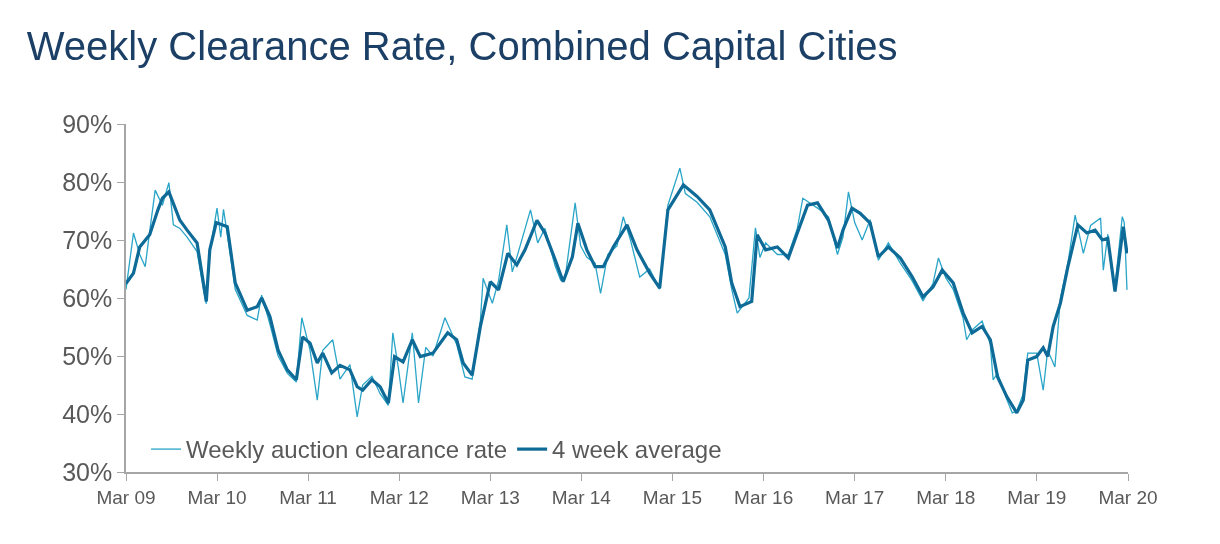  I want to click on x-tick-label: Mar 14, so click(581, 497).